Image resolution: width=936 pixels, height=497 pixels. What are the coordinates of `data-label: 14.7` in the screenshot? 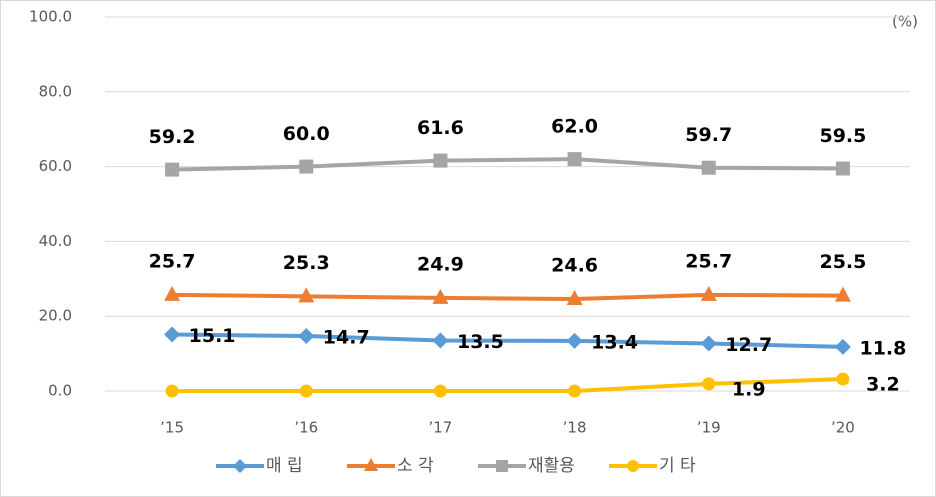 It's located at (346, 338).